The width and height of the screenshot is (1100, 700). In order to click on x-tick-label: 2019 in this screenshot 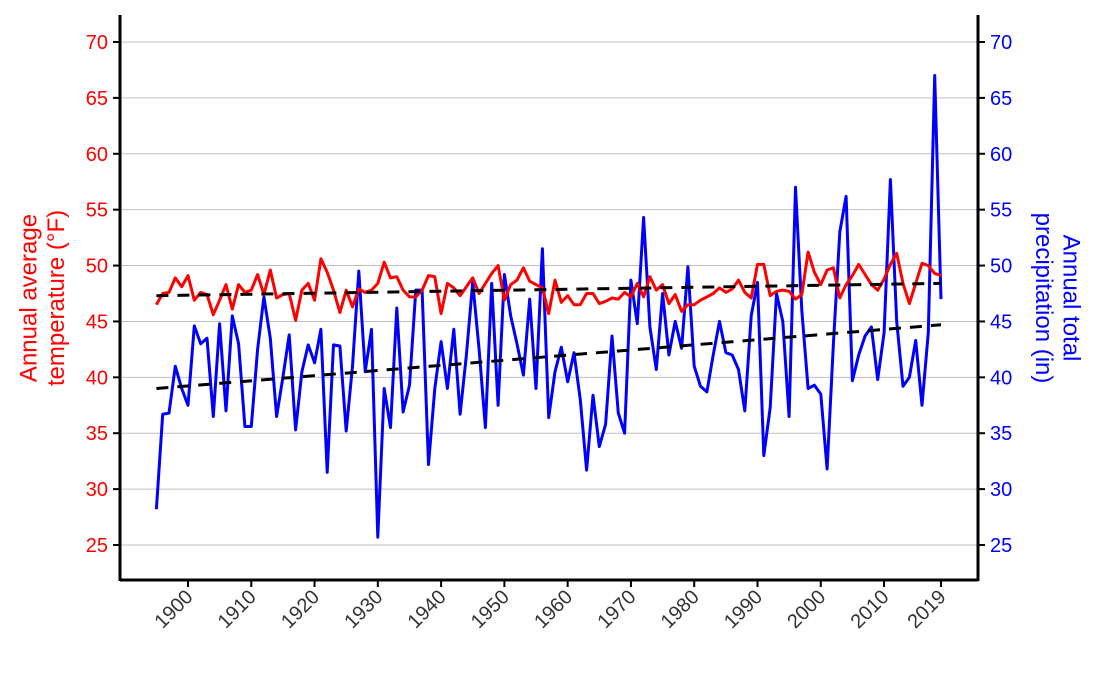, I will do `click(927, 609)`.